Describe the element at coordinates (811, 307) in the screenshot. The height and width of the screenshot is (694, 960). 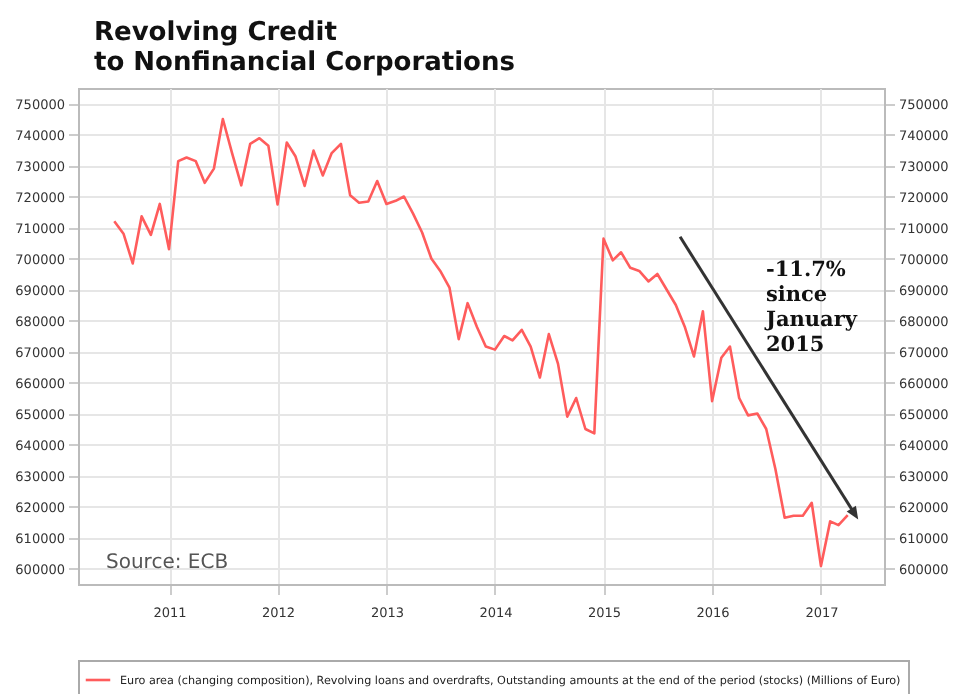
I see `annotation: -11.7% since January 2015` at that location.